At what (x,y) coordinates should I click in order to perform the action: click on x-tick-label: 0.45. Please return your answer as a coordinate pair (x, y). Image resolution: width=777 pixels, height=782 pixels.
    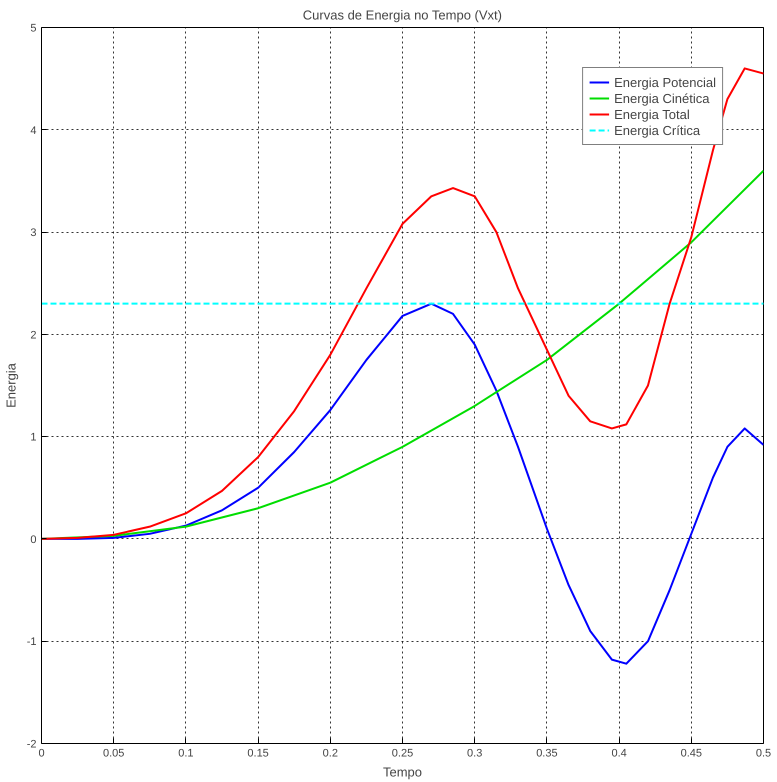
    Looking at the image, I should click on (691, 754).